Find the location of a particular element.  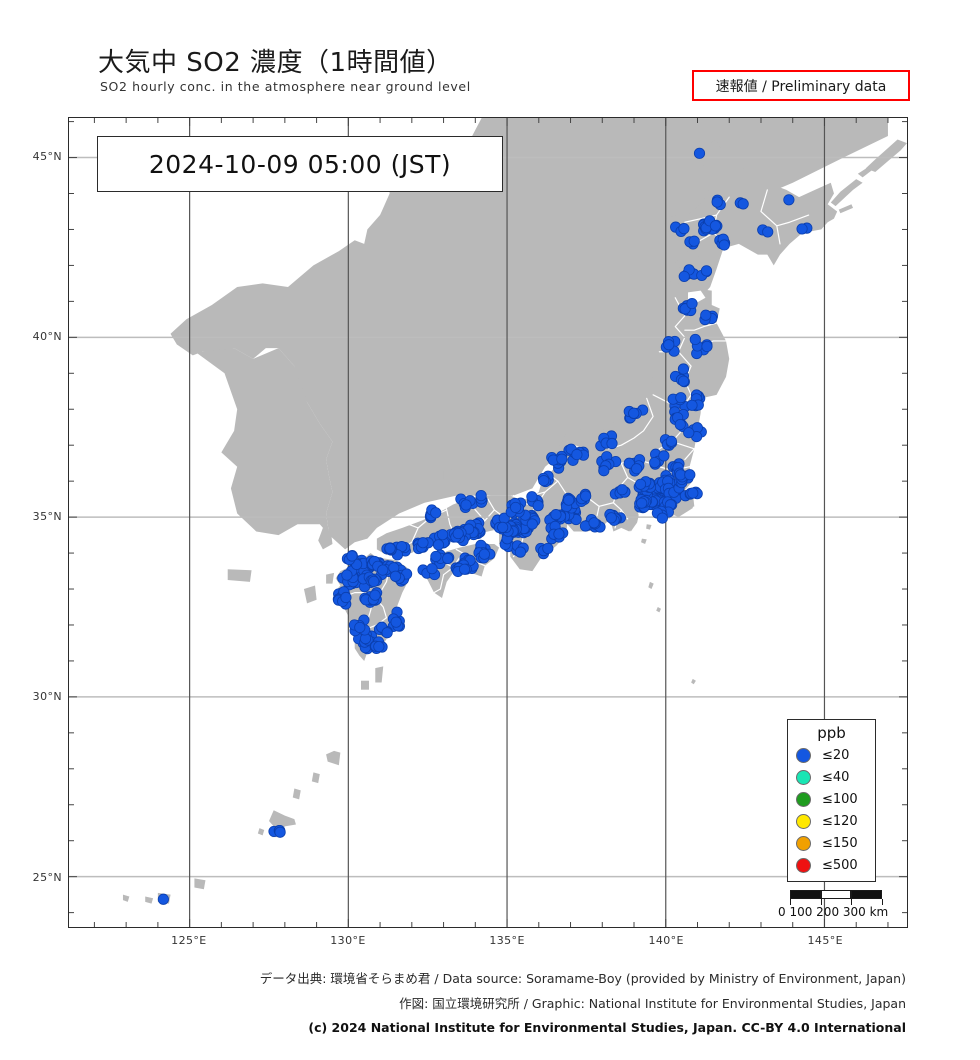

latitude-tick-label: 30°N is located at coordinates (47, 697).